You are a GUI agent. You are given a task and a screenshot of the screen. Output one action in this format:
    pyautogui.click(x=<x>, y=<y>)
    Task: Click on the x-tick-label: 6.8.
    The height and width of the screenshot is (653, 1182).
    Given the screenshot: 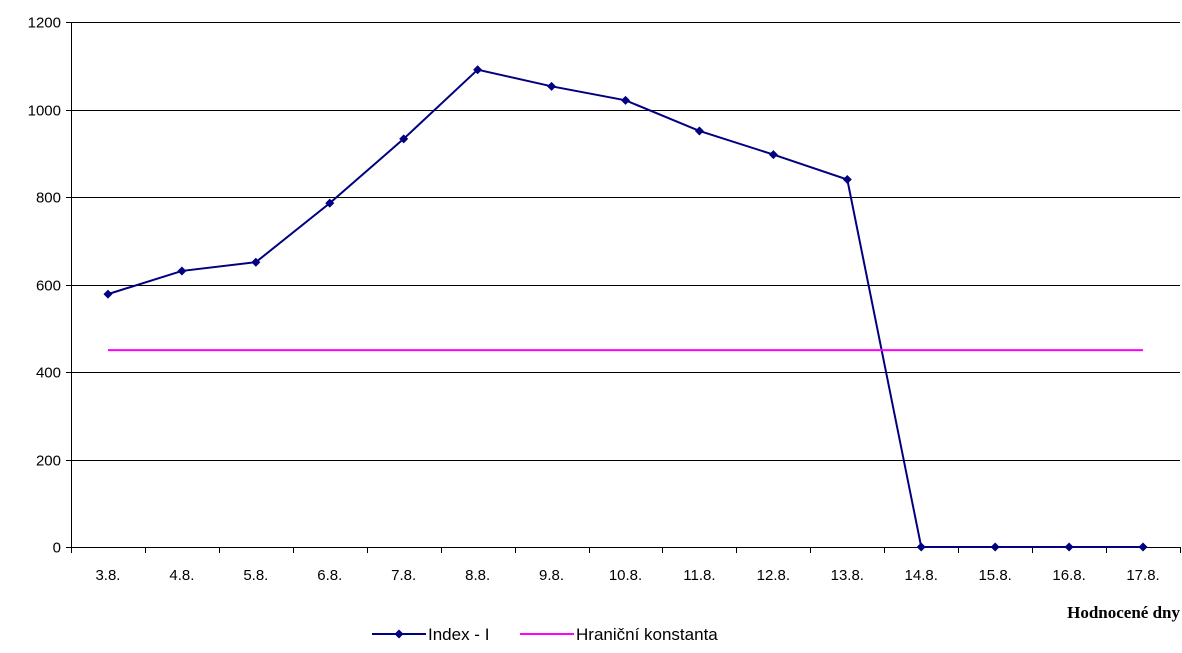 What is the action you would take?
    pyautogui.click(x=329, y=575)
    